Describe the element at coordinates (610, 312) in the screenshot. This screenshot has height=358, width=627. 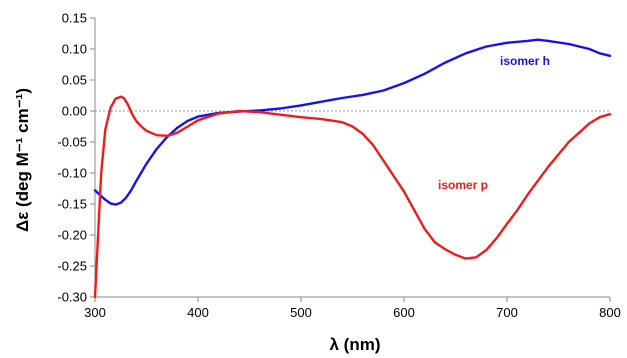
I see `x-tick-label: 800` at that location.